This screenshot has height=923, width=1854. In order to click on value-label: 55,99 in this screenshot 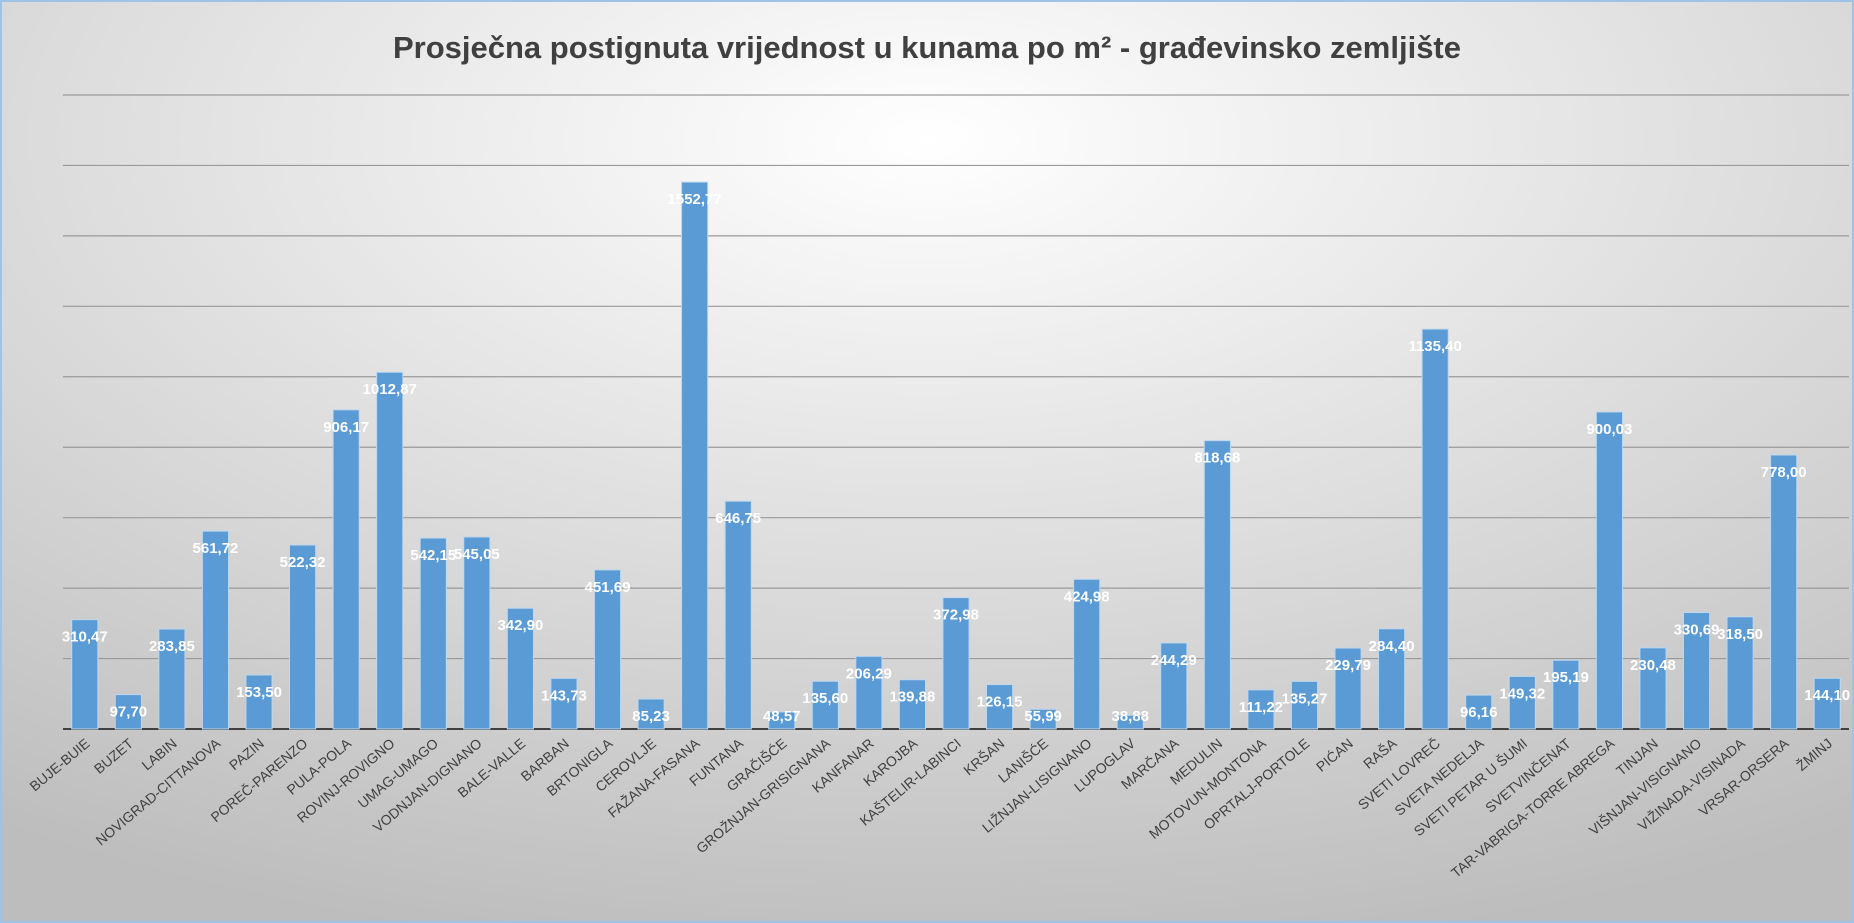, I will do `click(1043, 716)`.